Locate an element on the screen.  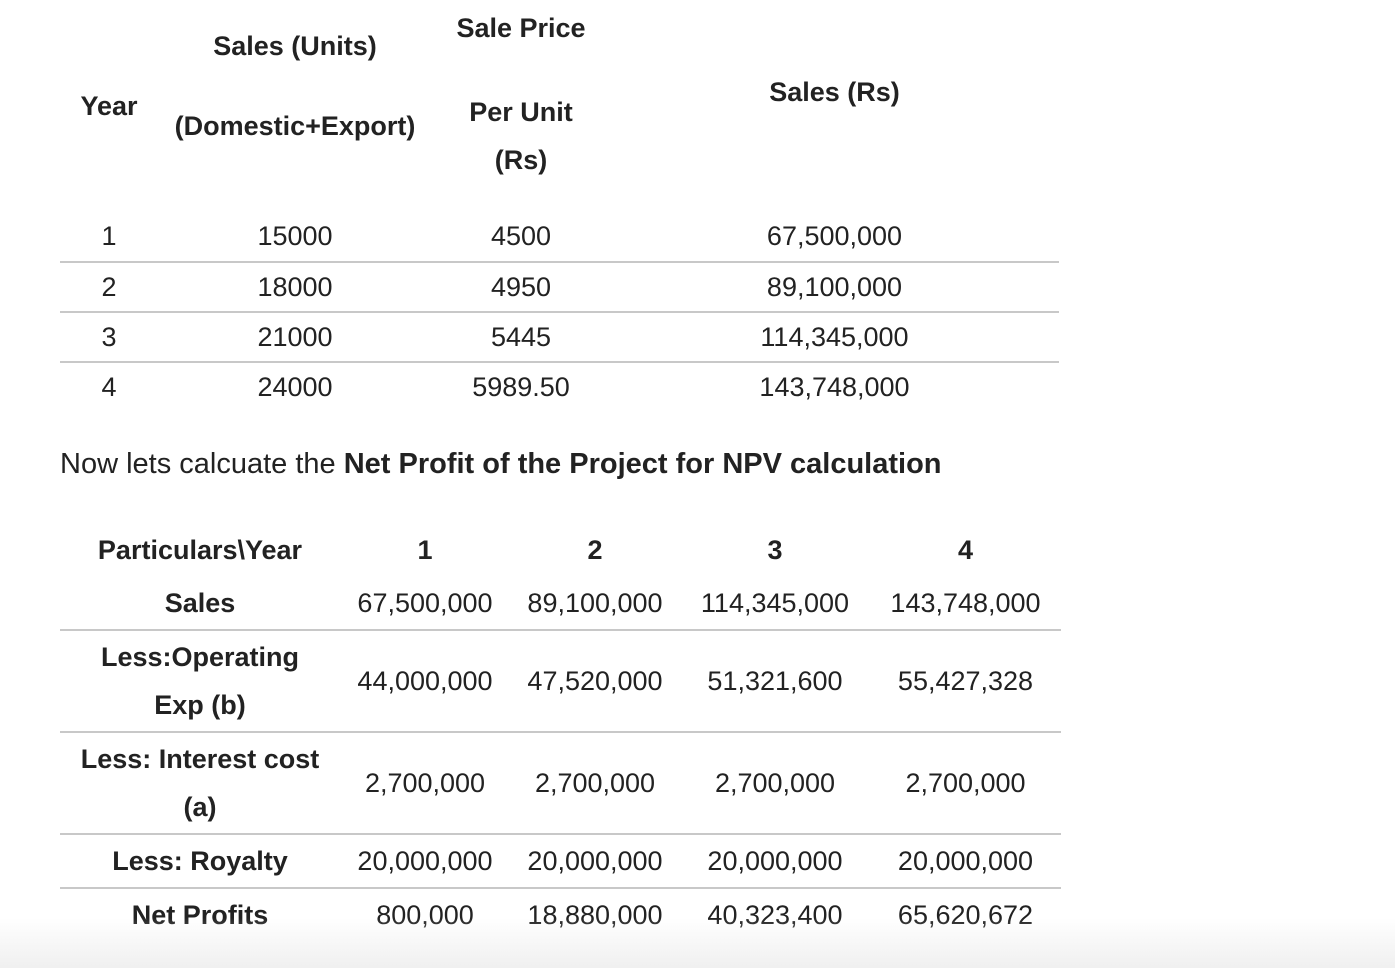
cell-value: 55,427,328 is located at coordinates (965, 680).